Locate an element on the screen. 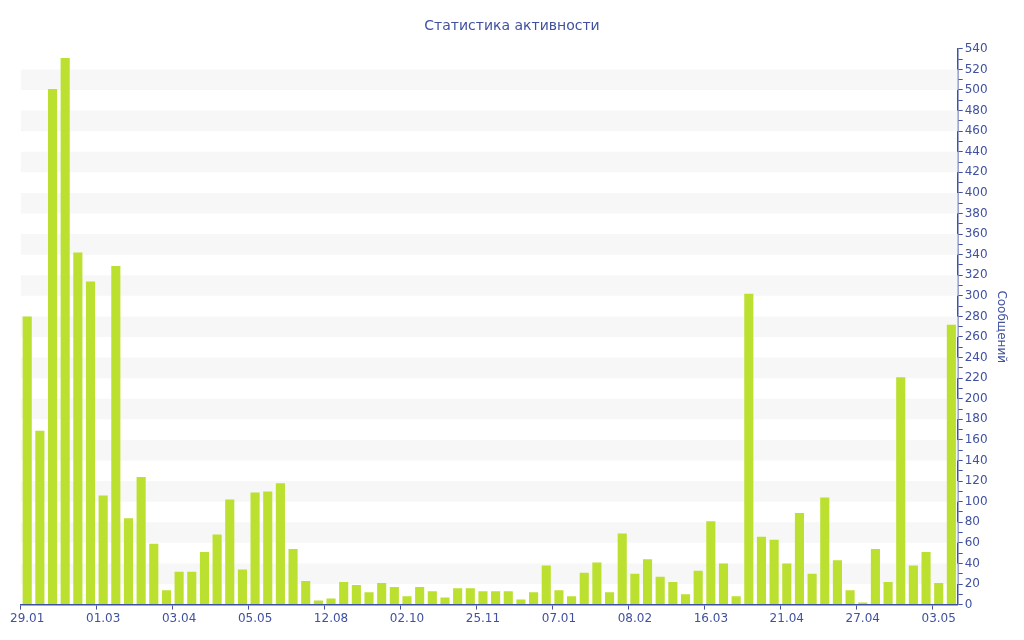  y-tick-label: 360 is located at coordinates (976, 233).